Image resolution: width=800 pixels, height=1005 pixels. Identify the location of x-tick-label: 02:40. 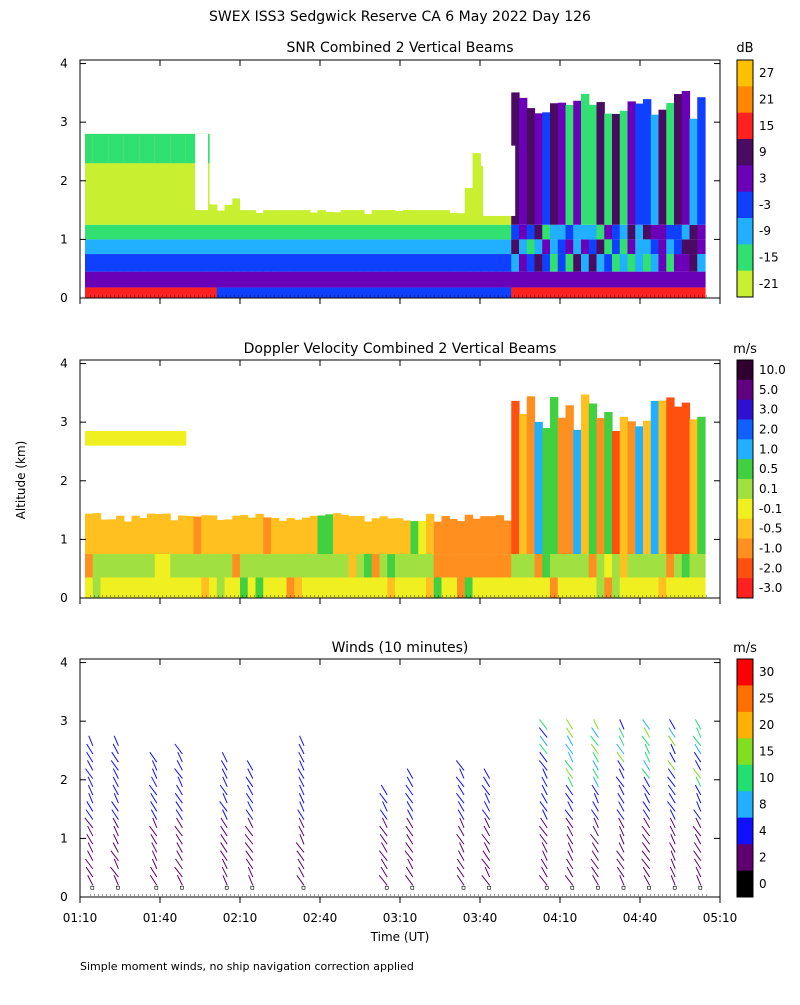
(320, 918).